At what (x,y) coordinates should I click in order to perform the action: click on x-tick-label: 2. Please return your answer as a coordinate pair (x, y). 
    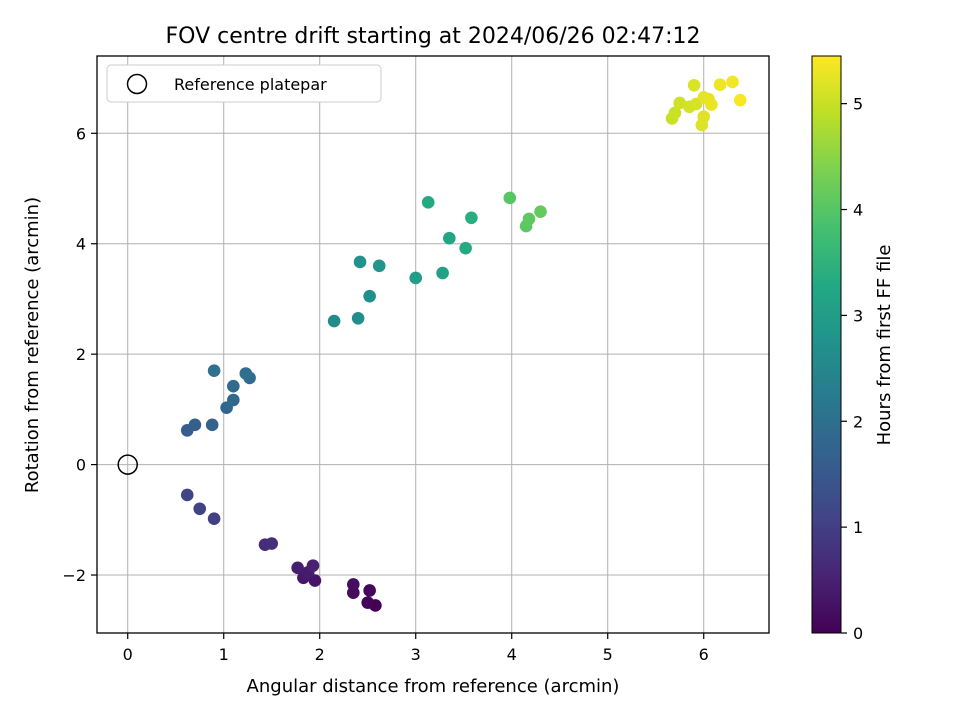
    Looking at the image, I should click on (320, 654).